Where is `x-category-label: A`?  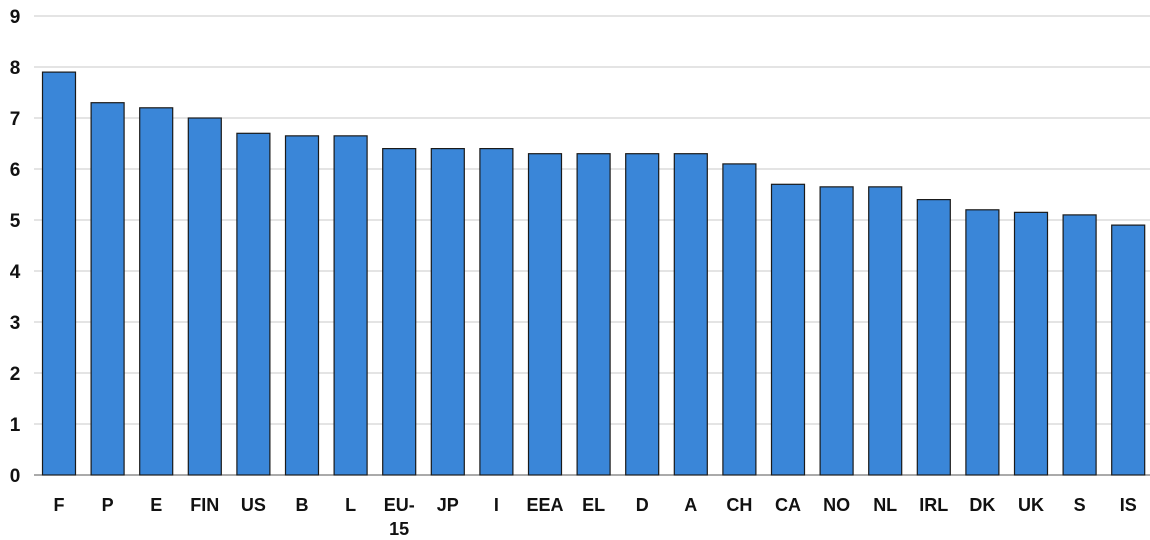 x-category-label: A is located at coordinates (690, 505).